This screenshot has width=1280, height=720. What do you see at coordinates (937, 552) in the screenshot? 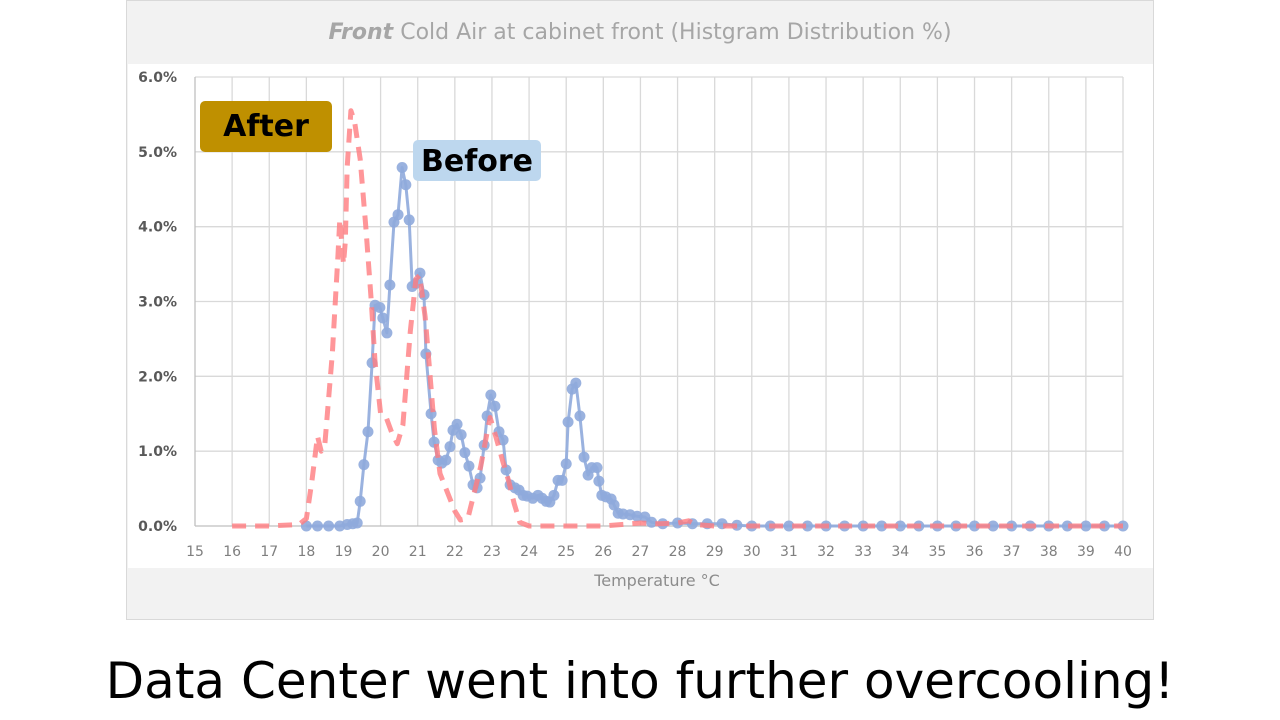
I see `x-tick-label: 35` at bounding box center [937, 552].